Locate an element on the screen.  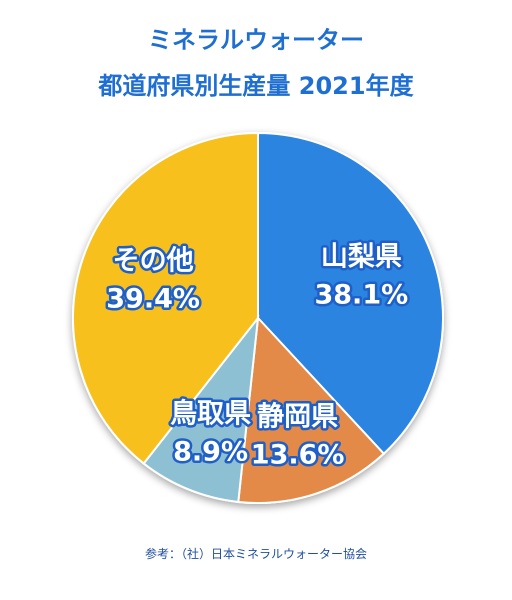
slice-label: 静岡県 is located at coordinates (297, 416).